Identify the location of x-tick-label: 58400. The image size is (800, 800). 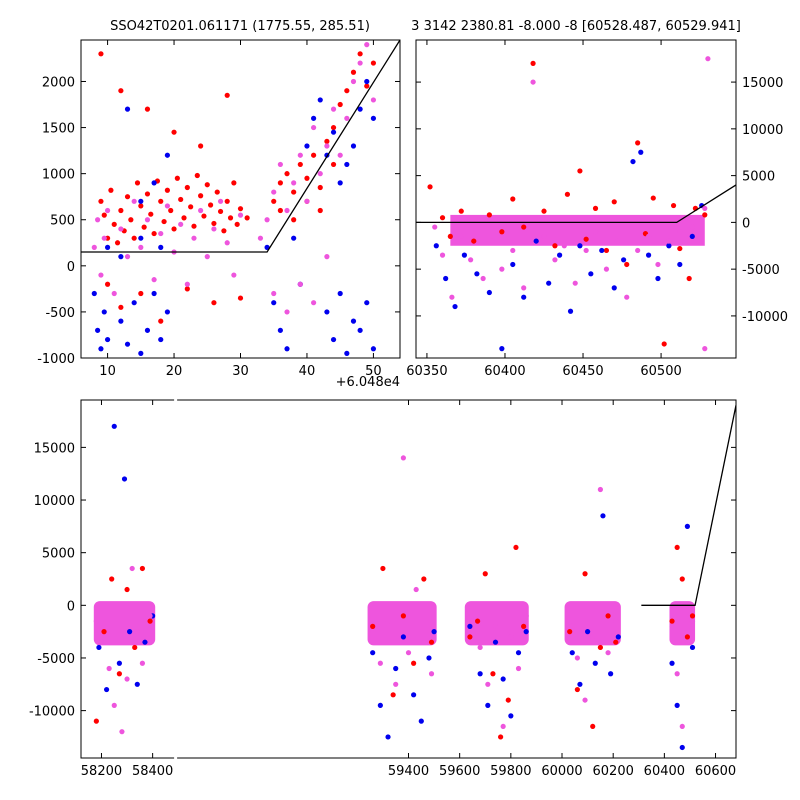
(152, 771).